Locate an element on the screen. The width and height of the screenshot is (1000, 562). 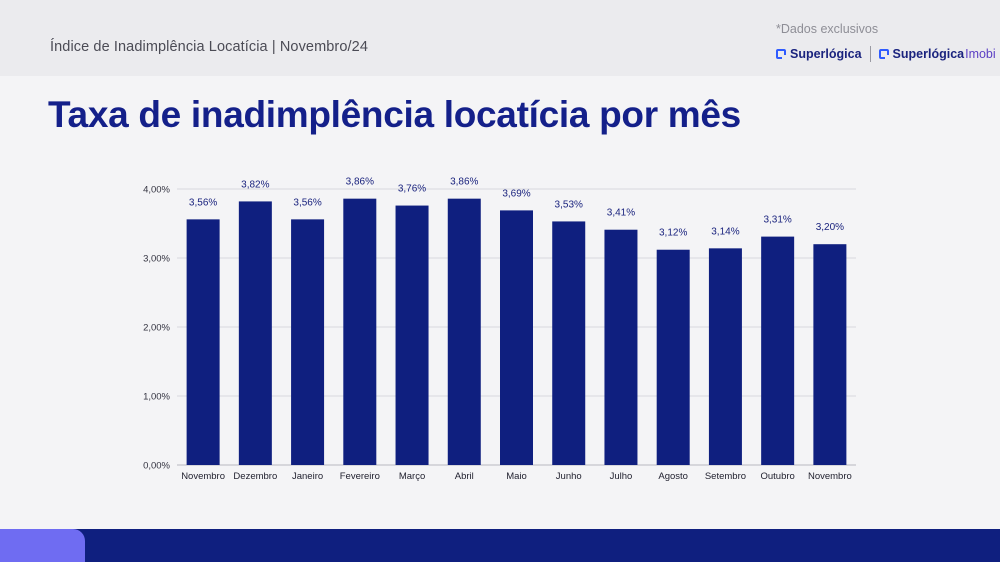
x-tick-label: Outubro is located at coordinates (777, 476).